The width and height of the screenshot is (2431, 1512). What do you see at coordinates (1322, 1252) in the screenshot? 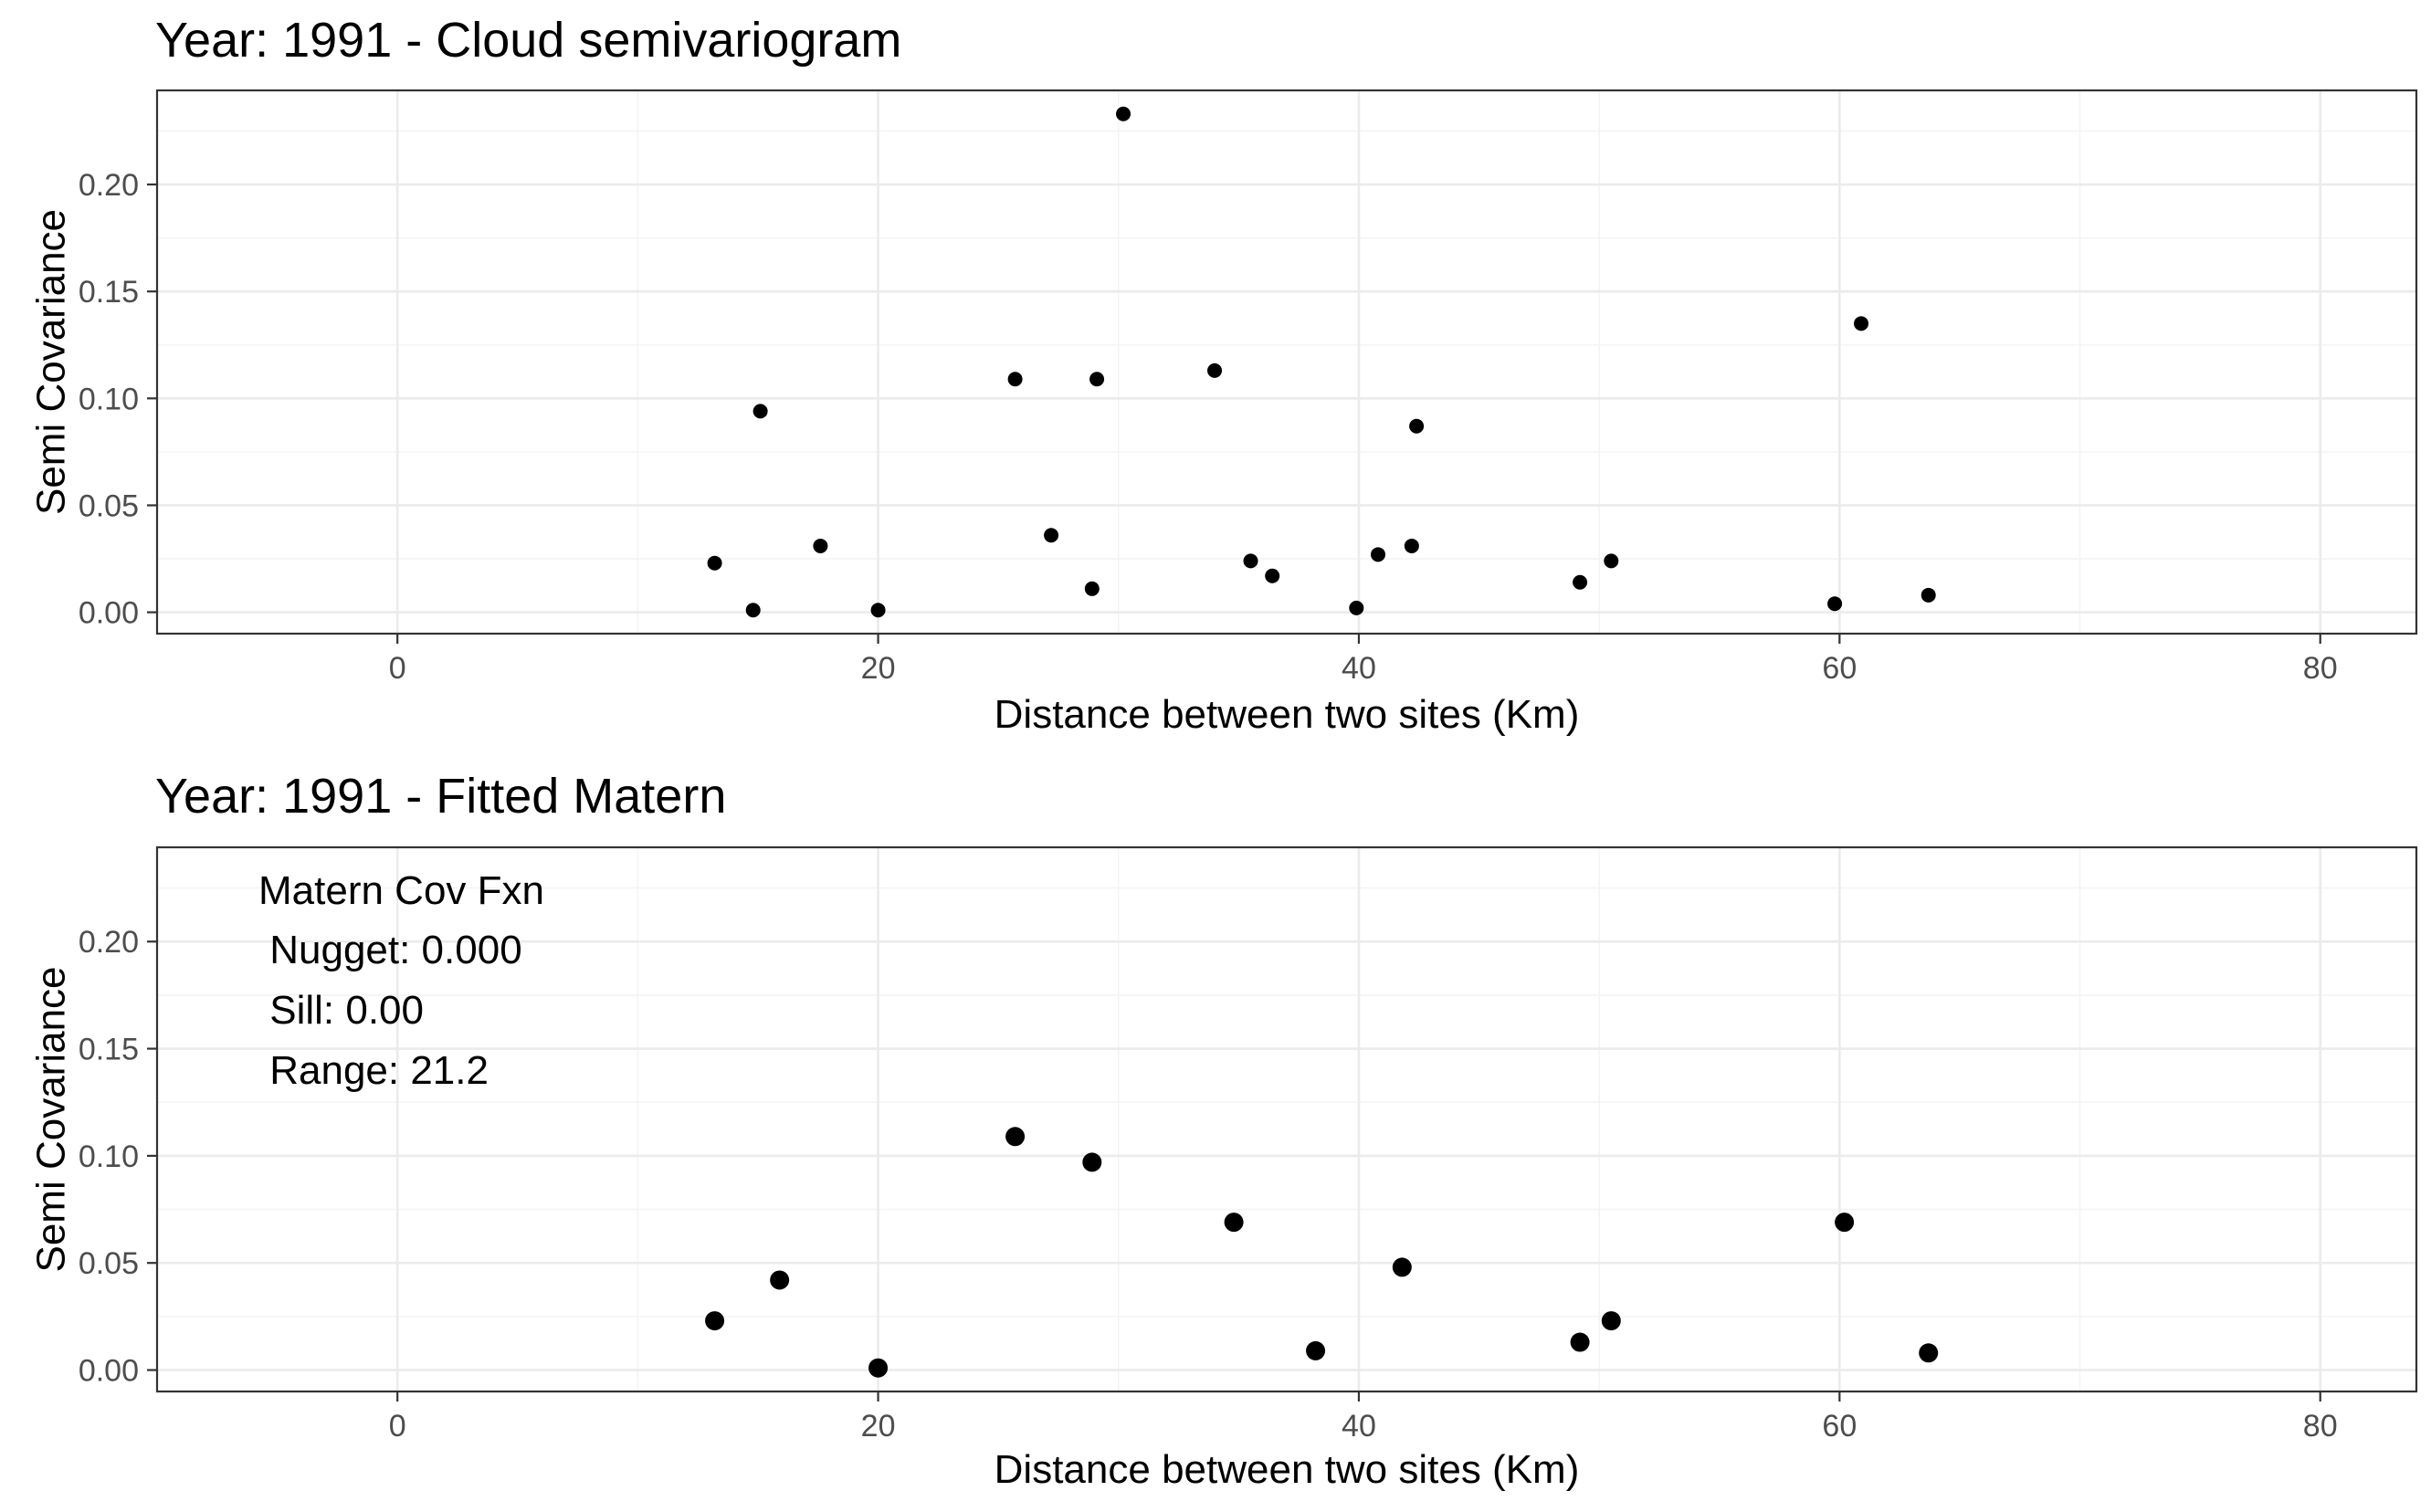
I see `data-points` at bounding box center [1322, 1252].